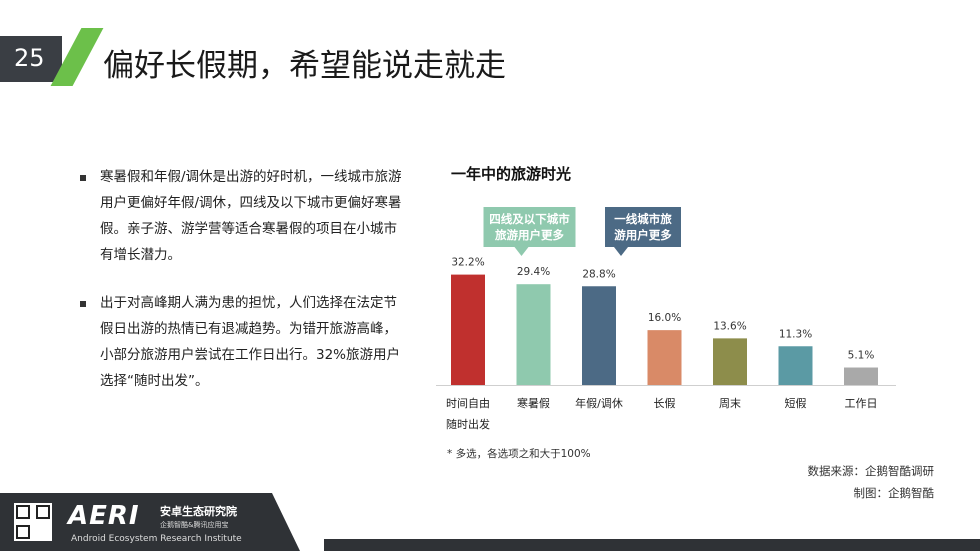  I want to click on org-name-en: Android Ecosystem Research Institute, so click(156, 539).